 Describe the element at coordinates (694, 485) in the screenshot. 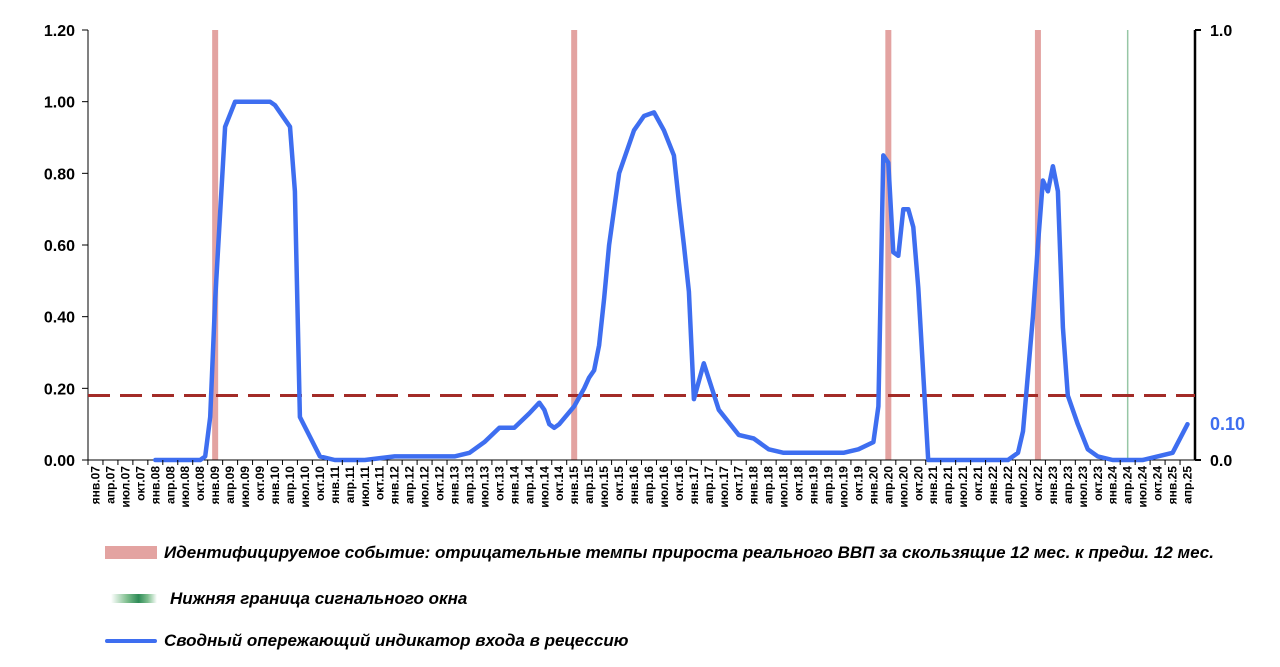

I see `x-tick-label: янв.17` at that location.